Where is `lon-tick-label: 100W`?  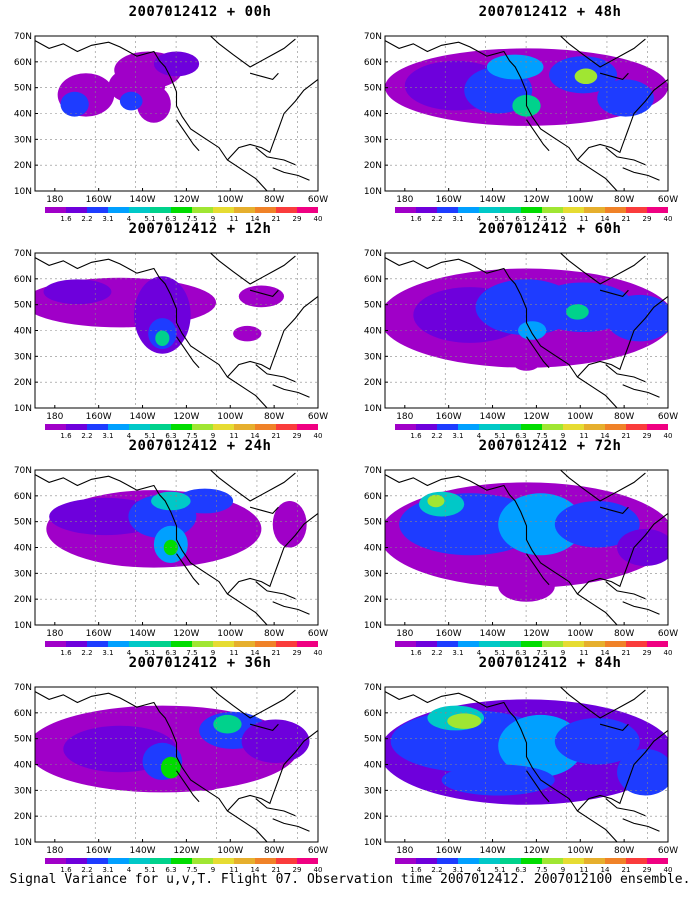 lon-tick-label: 100W is located at coordinates (580, 200).